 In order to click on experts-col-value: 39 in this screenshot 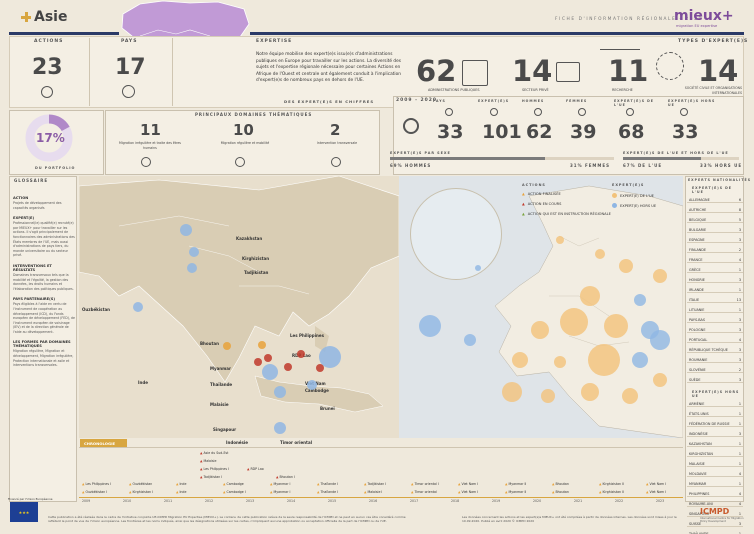, I will do `click(583, 132)`.